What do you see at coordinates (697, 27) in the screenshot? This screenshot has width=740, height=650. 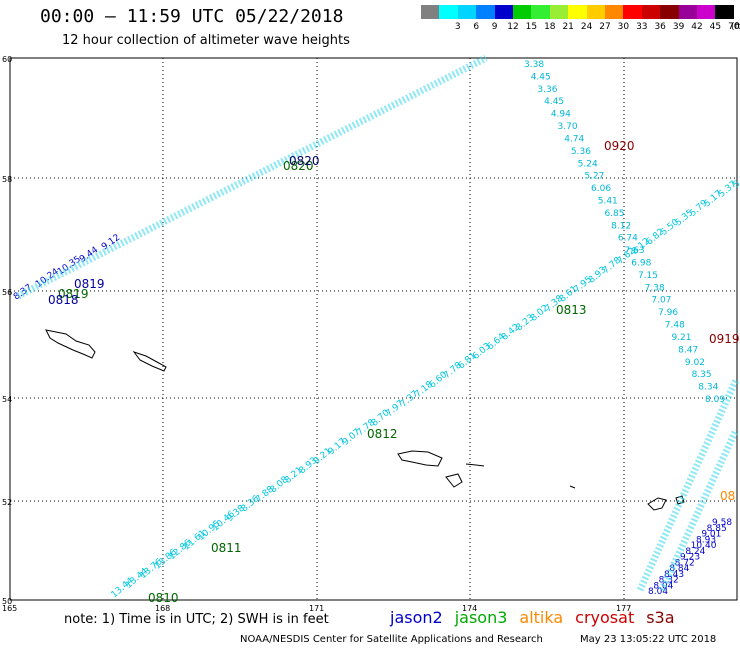 I see `color-scale-label: 42` at bounding box center [697, 27].